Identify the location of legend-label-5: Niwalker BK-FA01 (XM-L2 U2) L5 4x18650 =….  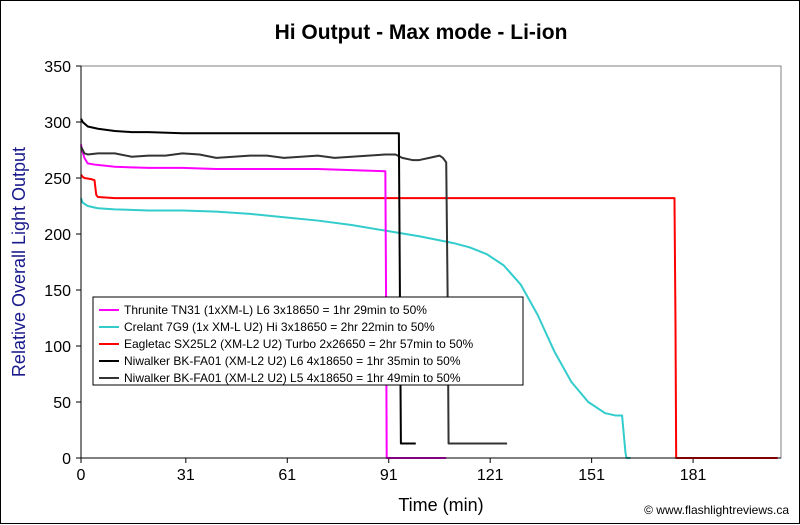
(292, 378).